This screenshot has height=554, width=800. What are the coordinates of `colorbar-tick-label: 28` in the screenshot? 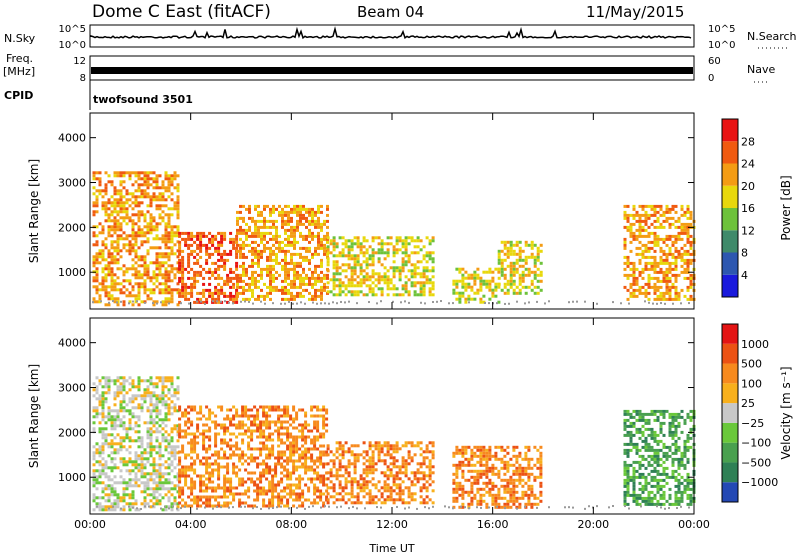 It's located at (748, 141).